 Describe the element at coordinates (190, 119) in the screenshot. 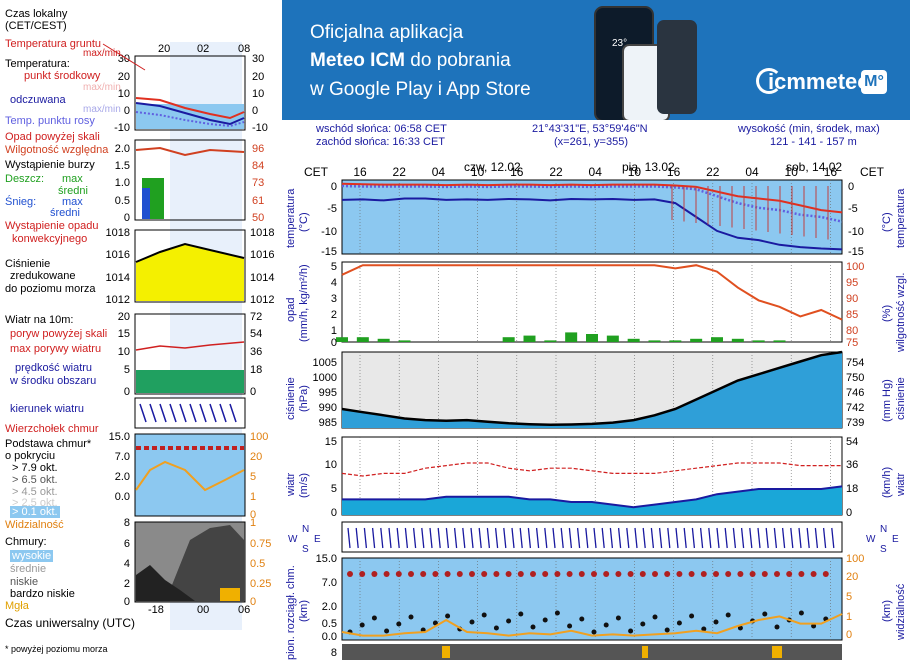

I see `mini-dew-line` at that location.